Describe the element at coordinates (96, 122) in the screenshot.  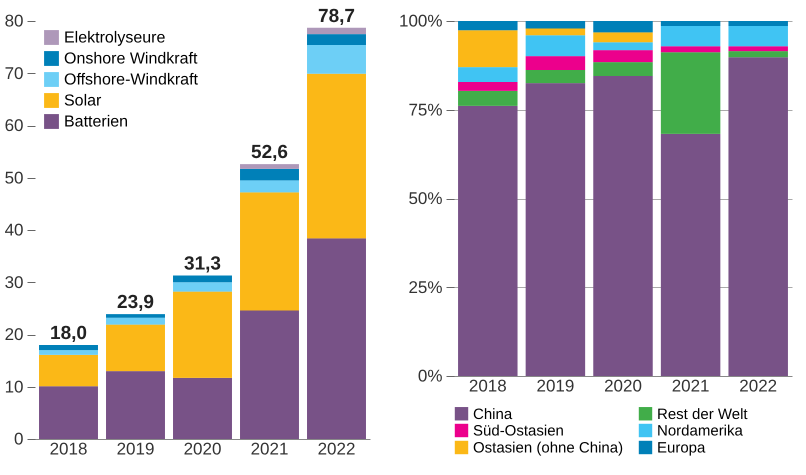
I see `legend-label: Batterien` at that location.